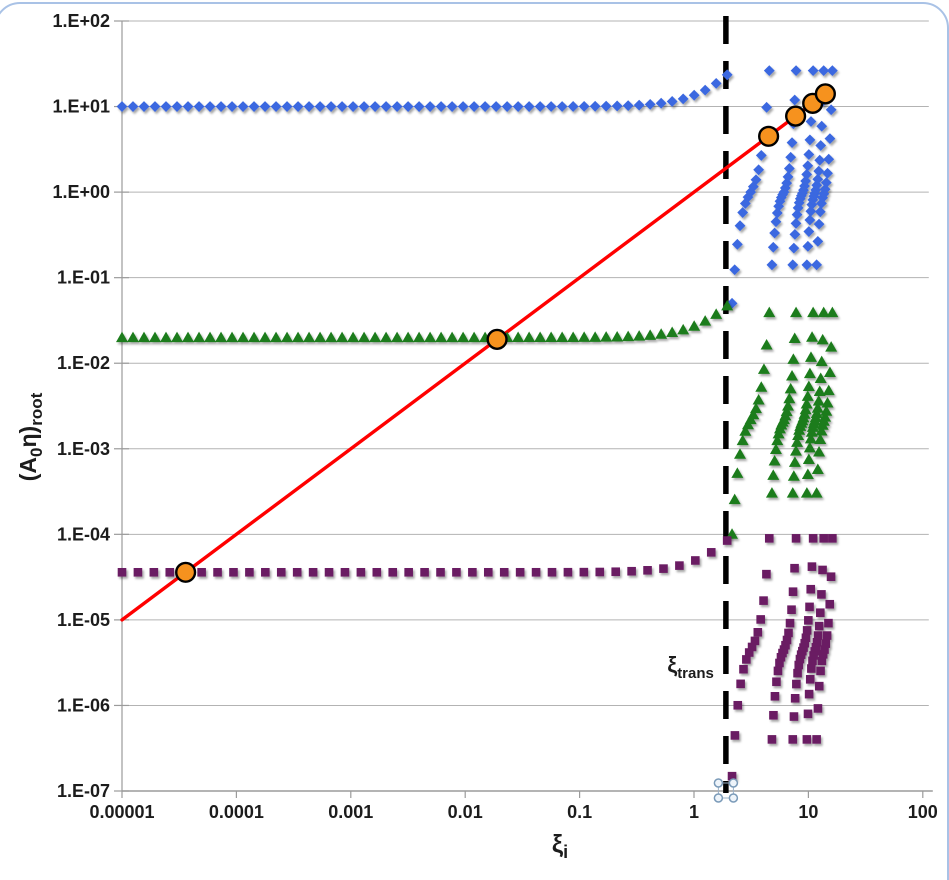  Describe the element at coordinates (81, 192) in the screenshot. I see `y-tick-label: 1.E+00` at that location.